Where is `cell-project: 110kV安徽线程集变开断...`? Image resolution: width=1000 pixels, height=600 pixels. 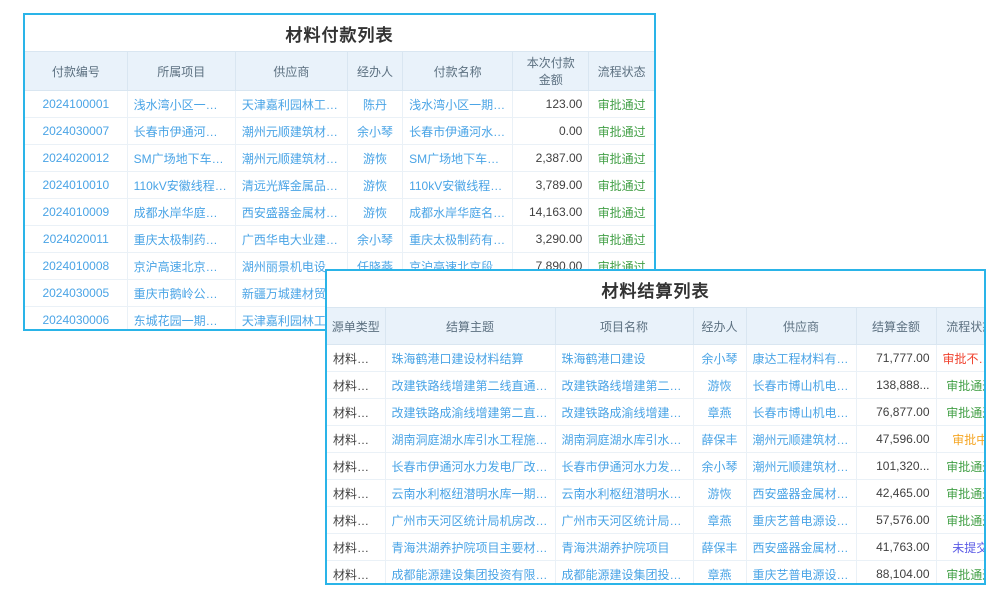
cell-project: 110kV安徽线程集变开断... is located at coordinates (181, 185).